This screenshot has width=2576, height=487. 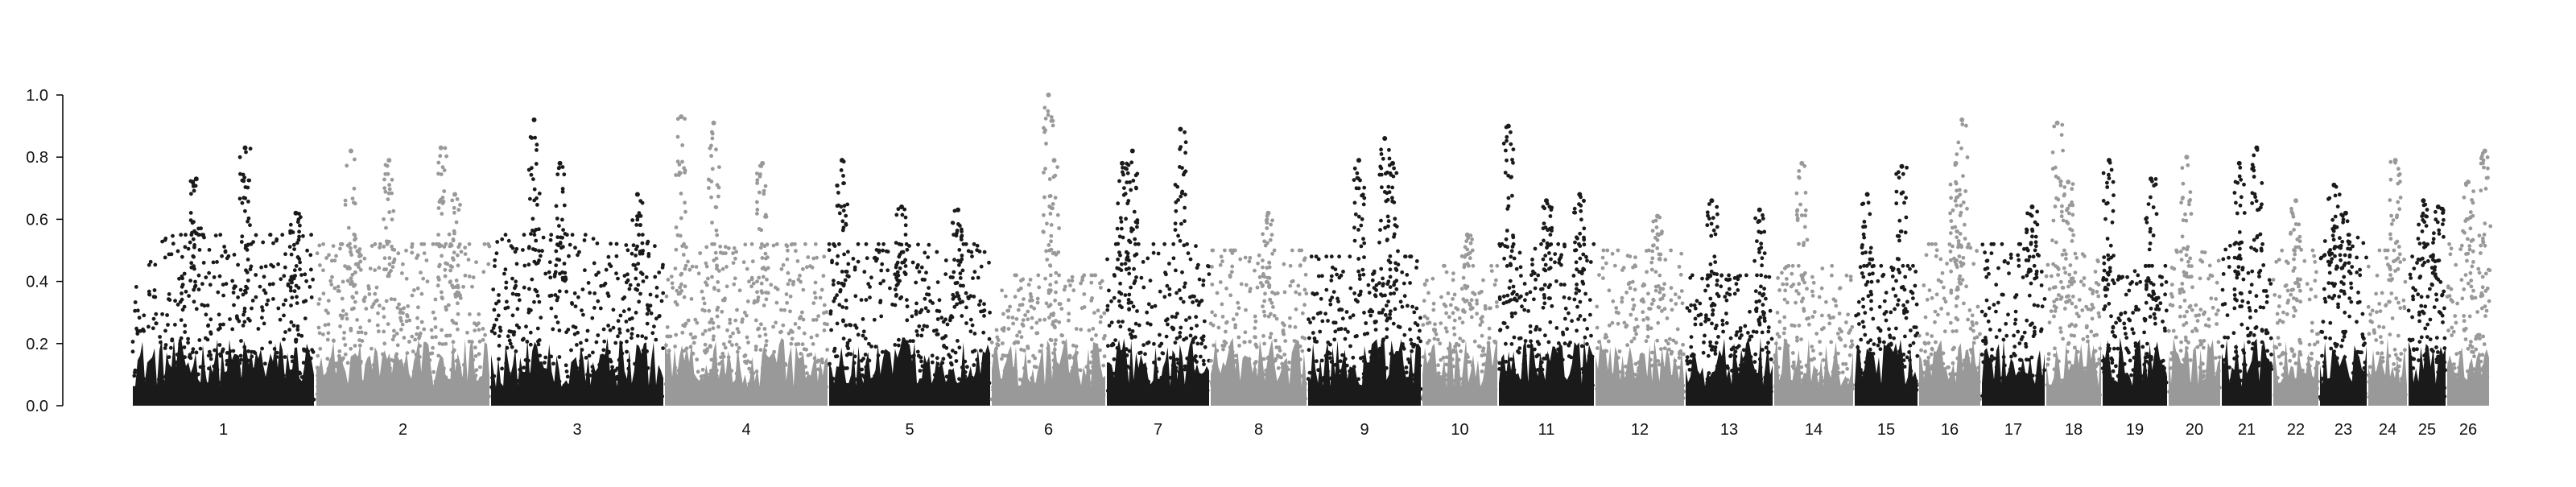 I want to click on chromosome-11-points, so click(x=1546, y=264).